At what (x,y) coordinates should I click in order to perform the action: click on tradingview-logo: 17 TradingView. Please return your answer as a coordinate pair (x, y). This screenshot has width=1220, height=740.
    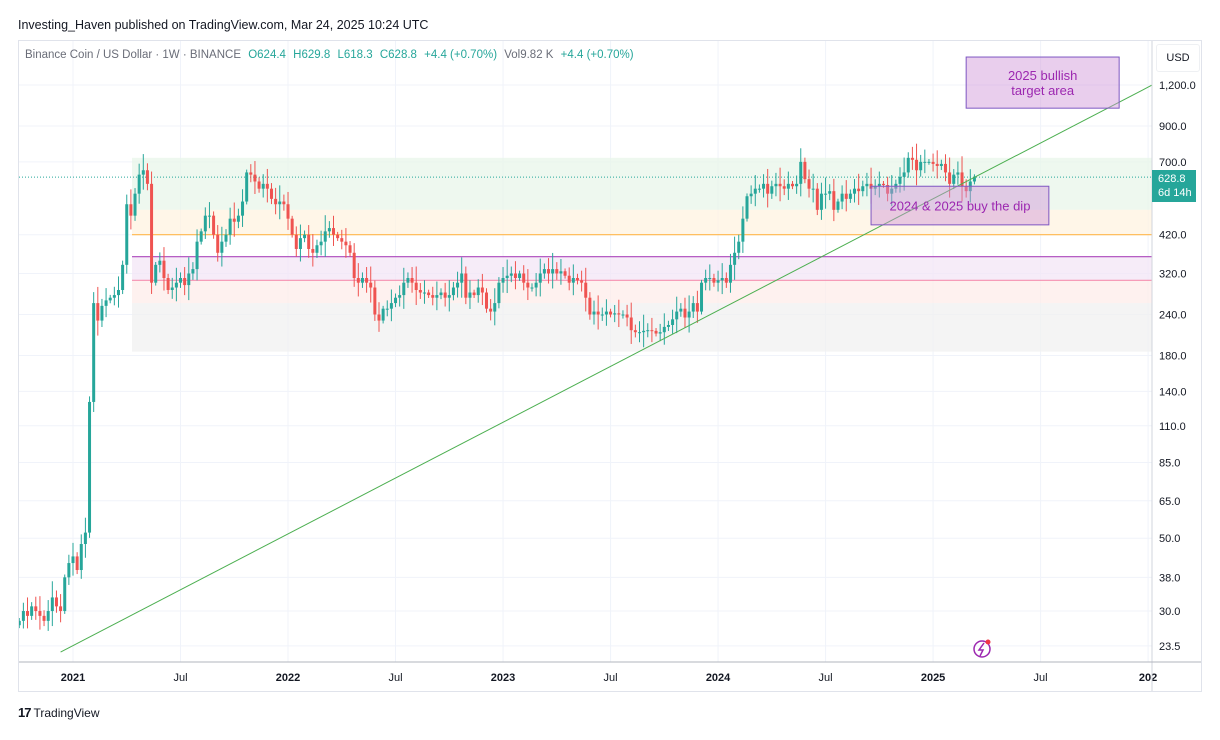
    Looking at the image, I should click on (59, 712).